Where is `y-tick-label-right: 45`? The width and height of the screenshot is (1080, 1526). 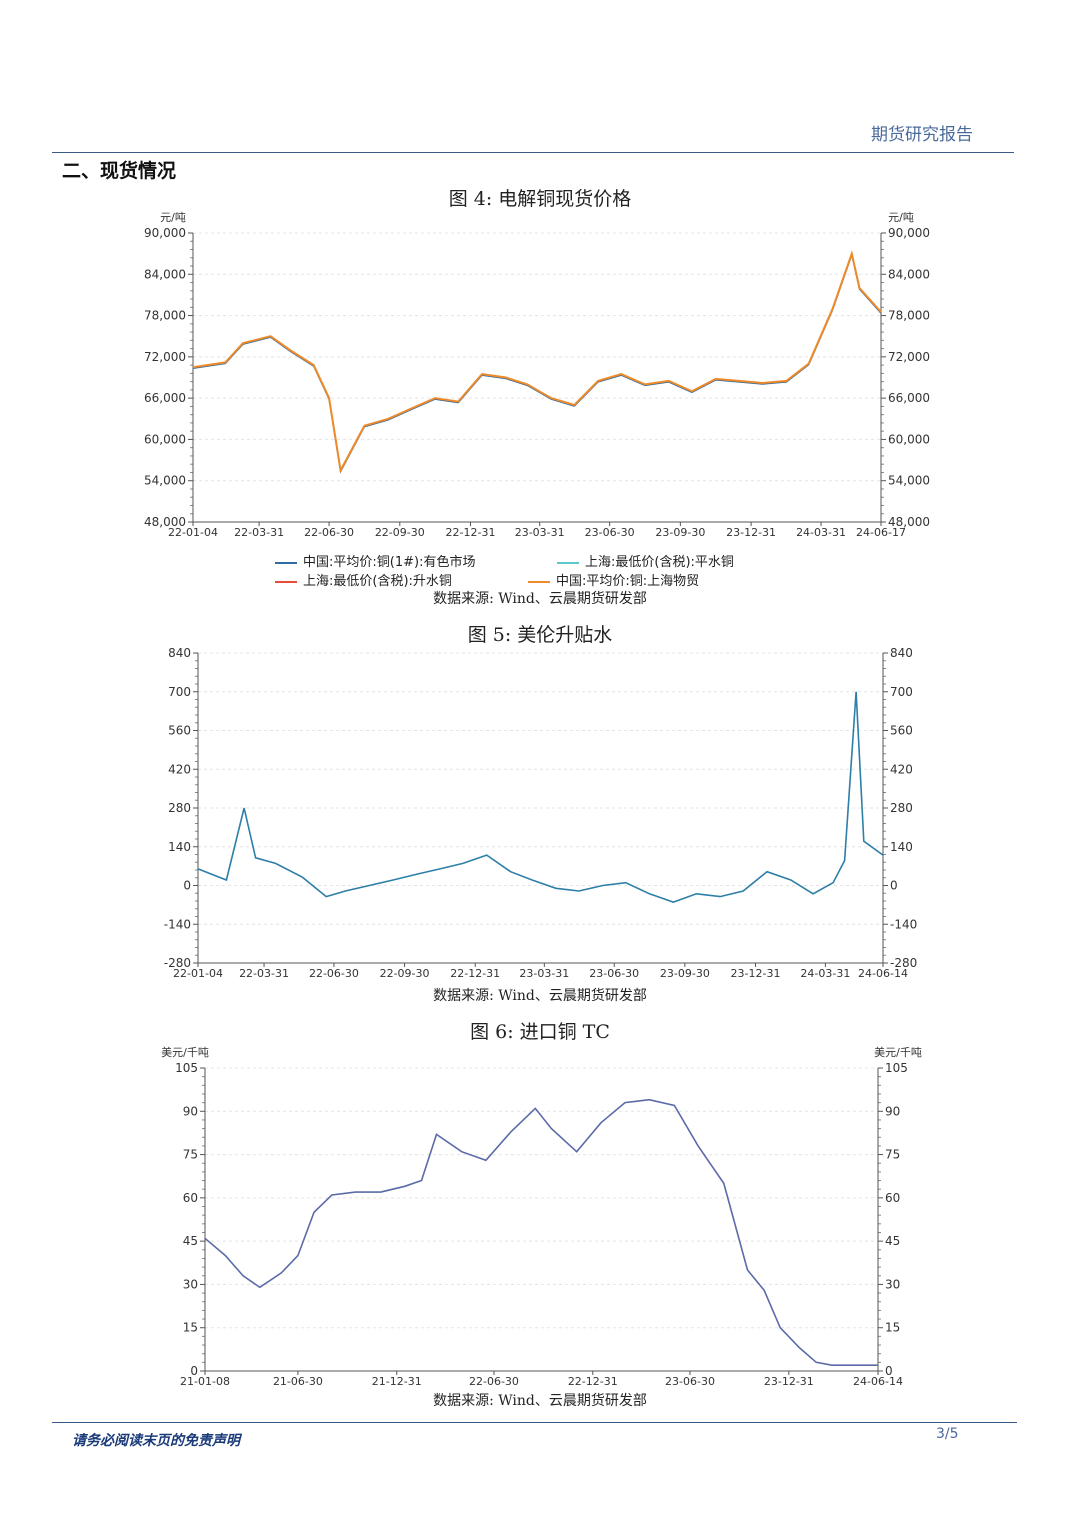
y-tick-label-right: 45 is located at coordinates (892, 1241).